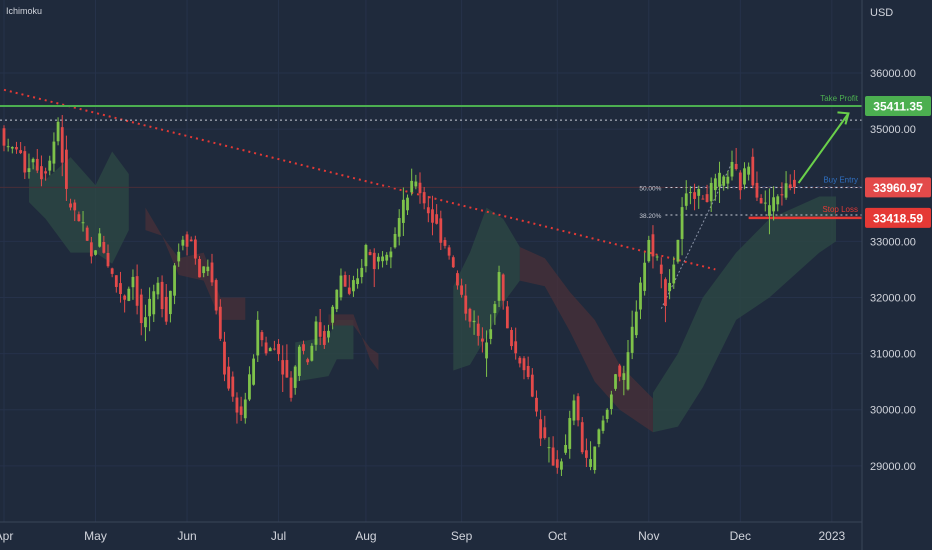 Image resolution: width=932 pixels, height=550 pixels. What do you see at coordinates (898, 106) in the screenshot?
I see `take-profit-tag` at bounding box center [898, 106].